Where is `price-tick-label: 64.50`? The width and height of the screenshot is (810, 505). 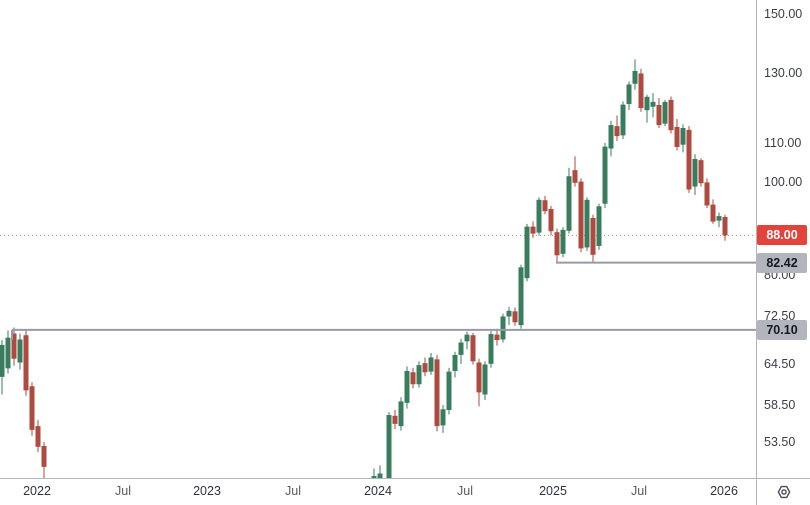 price-tick-label: 64.50 is located at coordinates (780, 364).